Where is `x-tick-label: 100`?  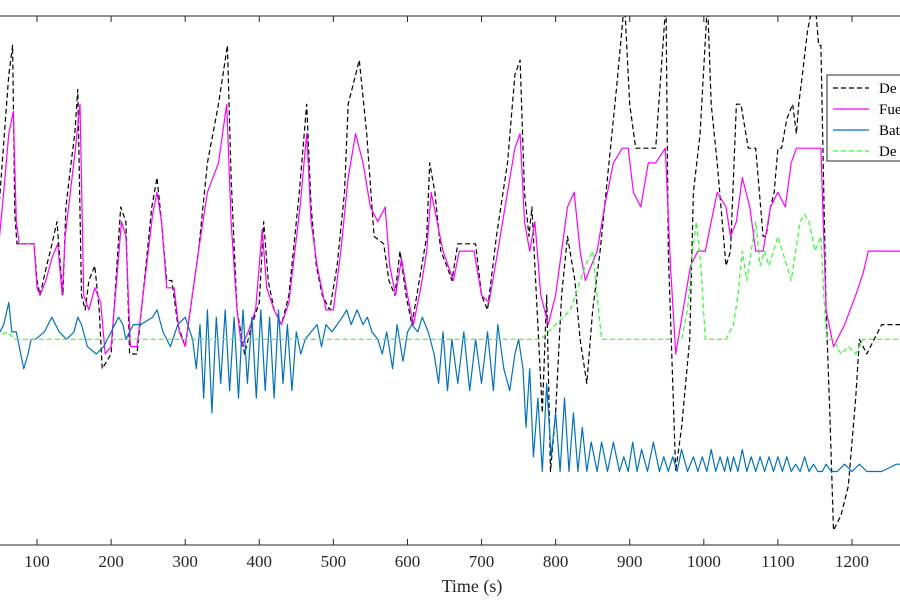
x-tick-label: 100 is located at coordinates (37, 561).